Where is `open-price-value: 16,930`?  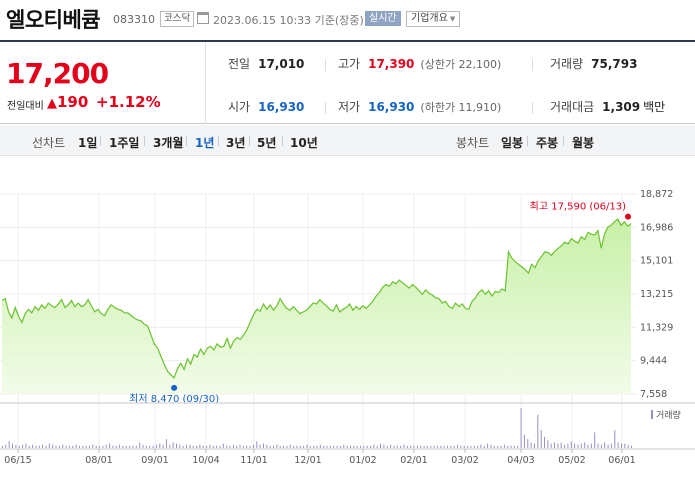 open-price-value: 16,930 is located at coordinates (281, 107).